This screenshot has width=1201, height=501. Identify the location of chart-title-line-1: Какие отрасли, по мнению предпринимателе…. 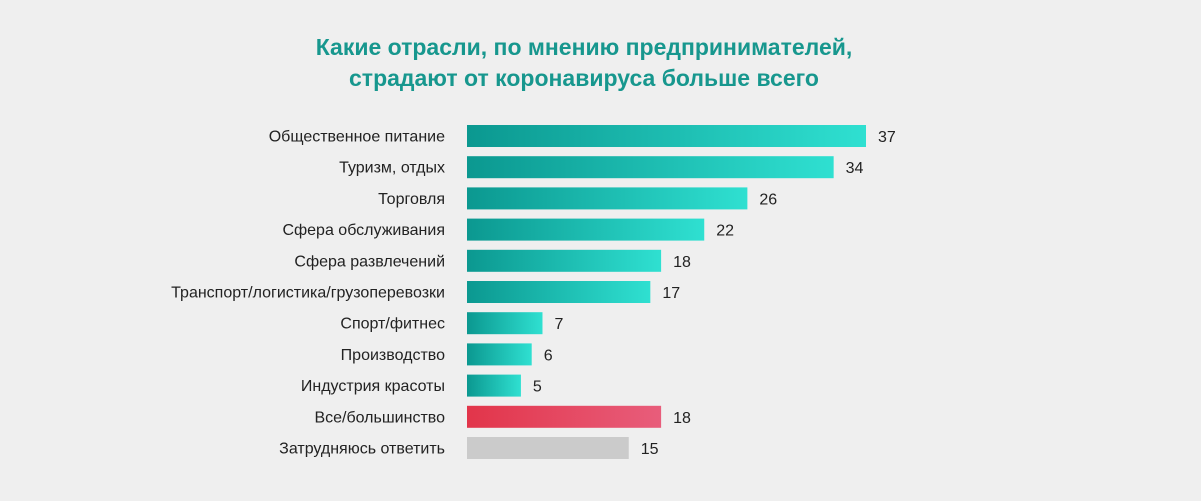
(584, 47).